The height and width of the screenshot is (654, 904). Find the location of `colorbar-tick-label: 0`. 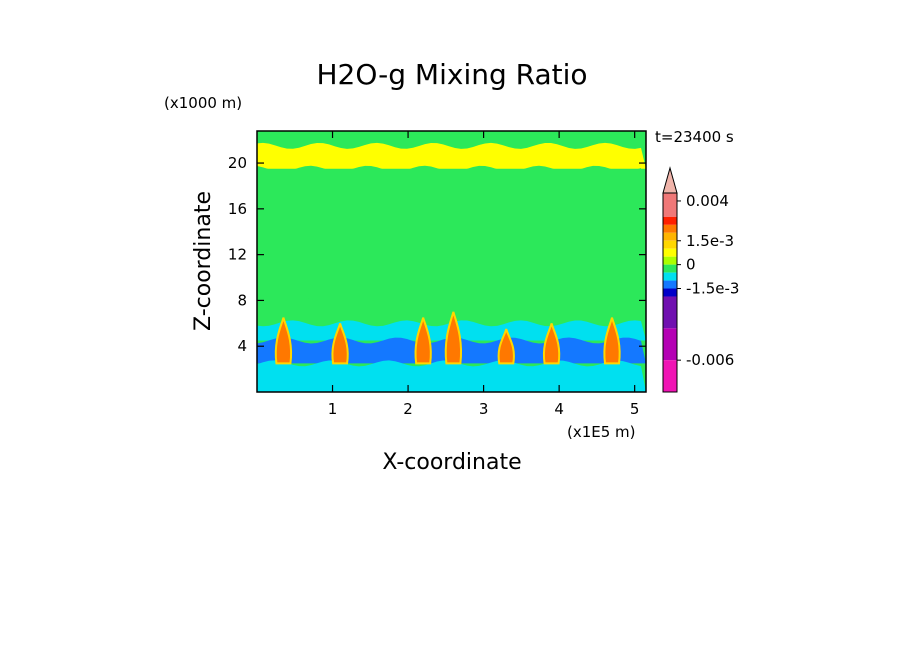

colorbar-tick-label: 0 is located at coordinates (691, 265).